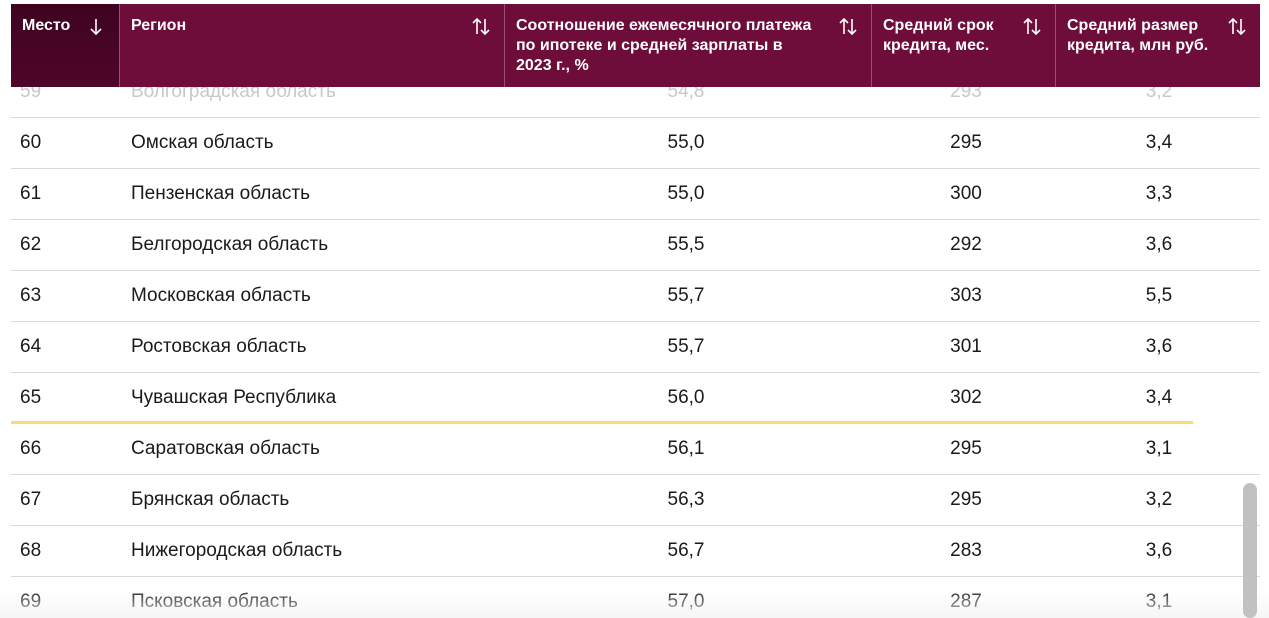  Describe the element at coordinates (635, 500) in the screenshot. I see `table-row: 67 Брянская область 56,3 295 3,2` at that location.